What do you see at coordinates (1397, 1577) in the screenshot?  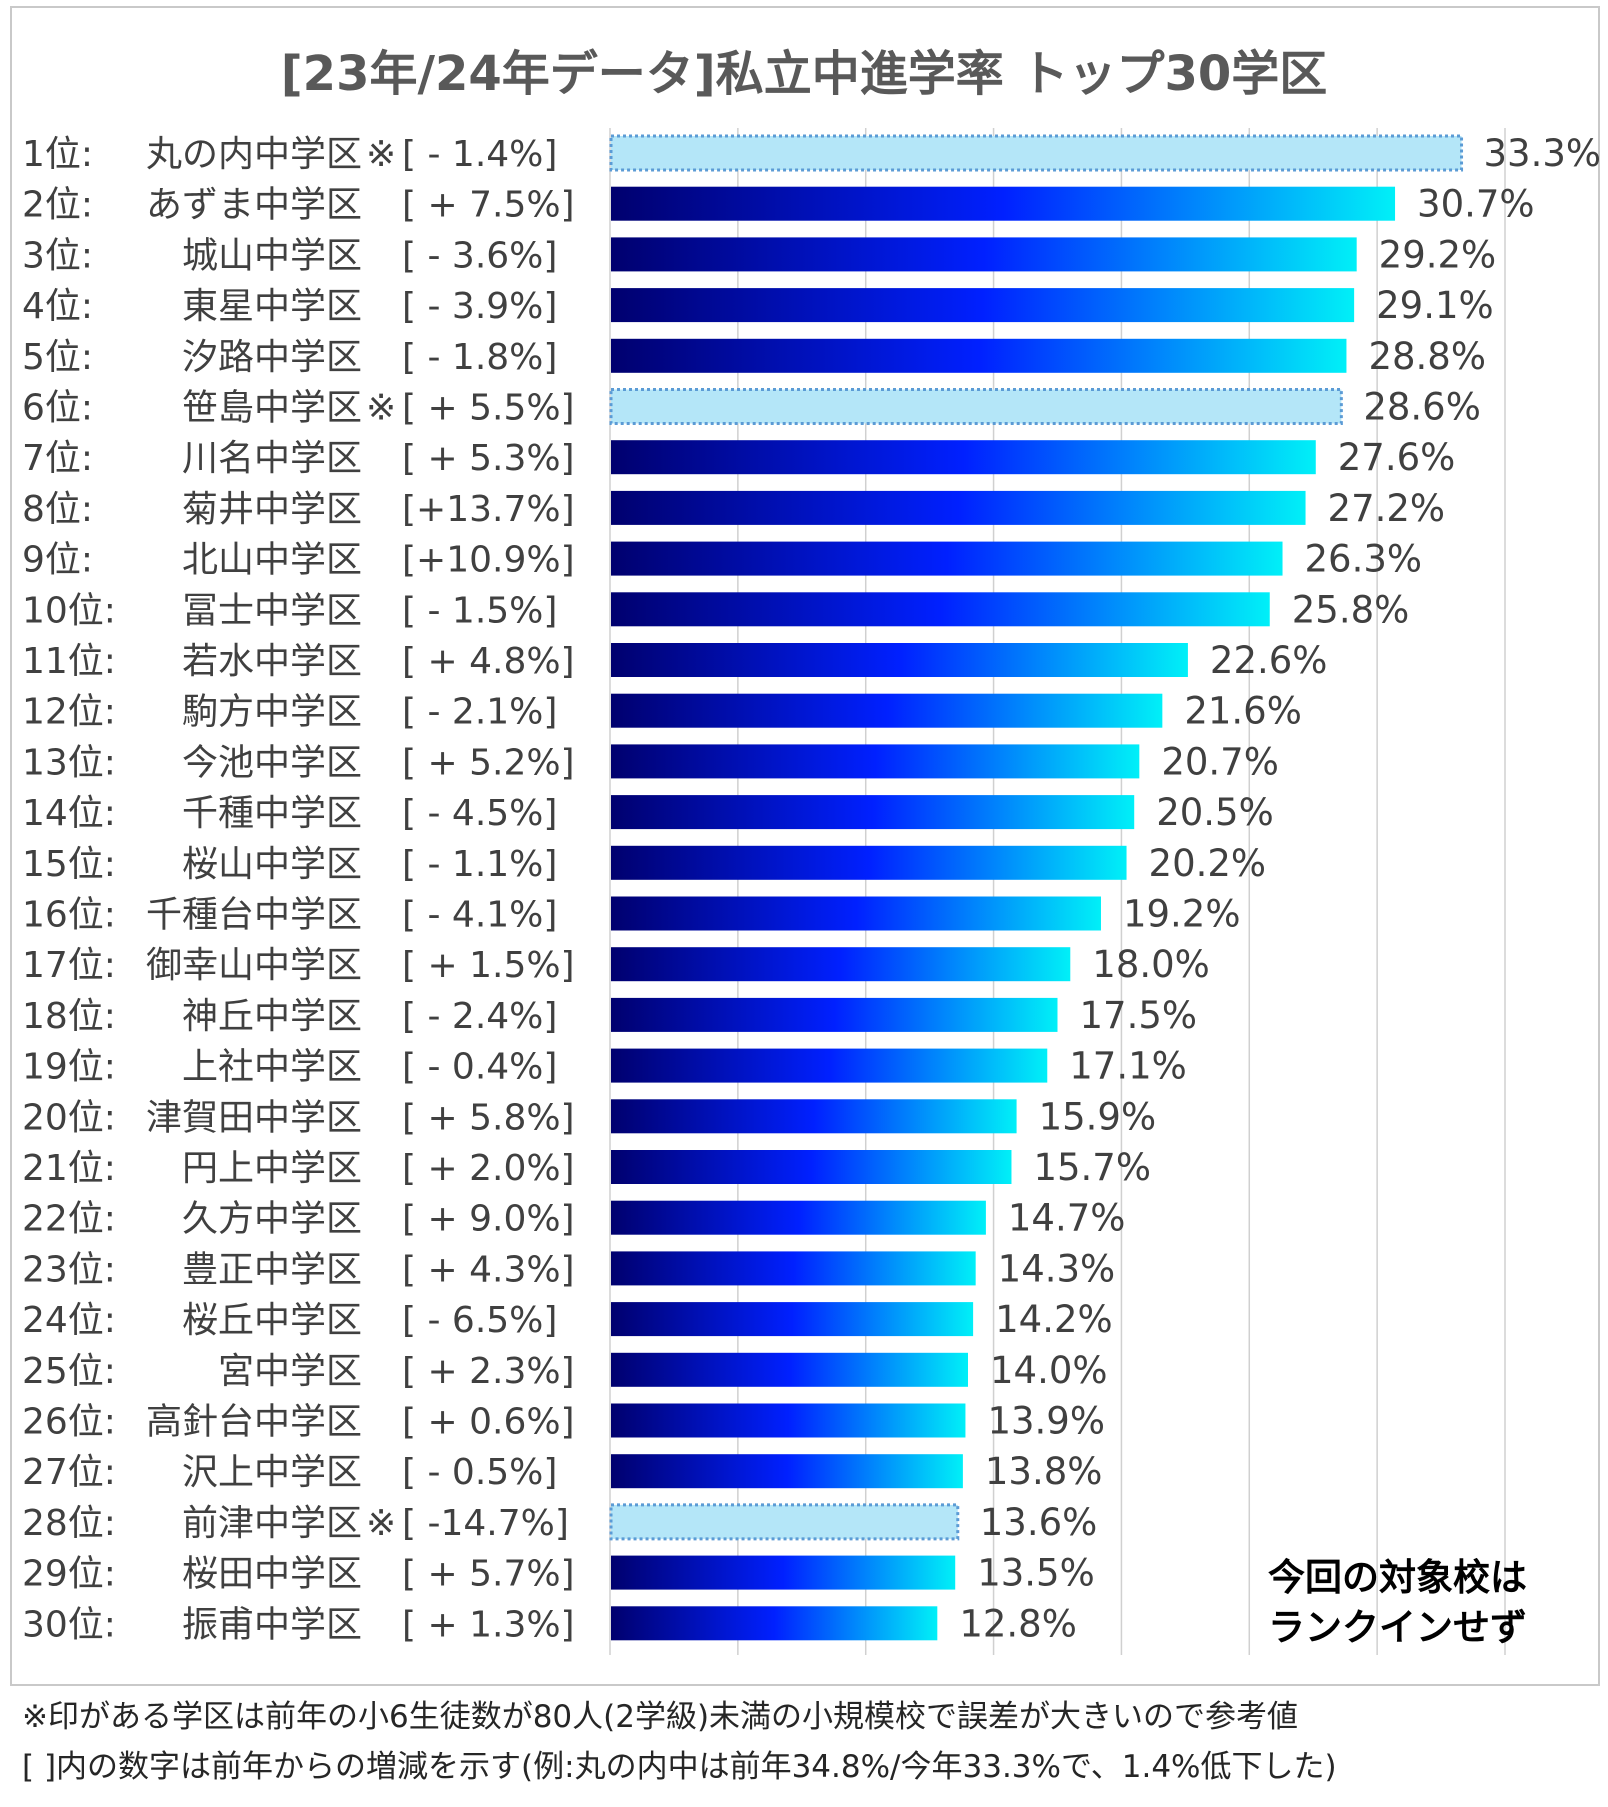 I see `note-line-1: 今回の対象校は` at bounding box center [1397, 1577].